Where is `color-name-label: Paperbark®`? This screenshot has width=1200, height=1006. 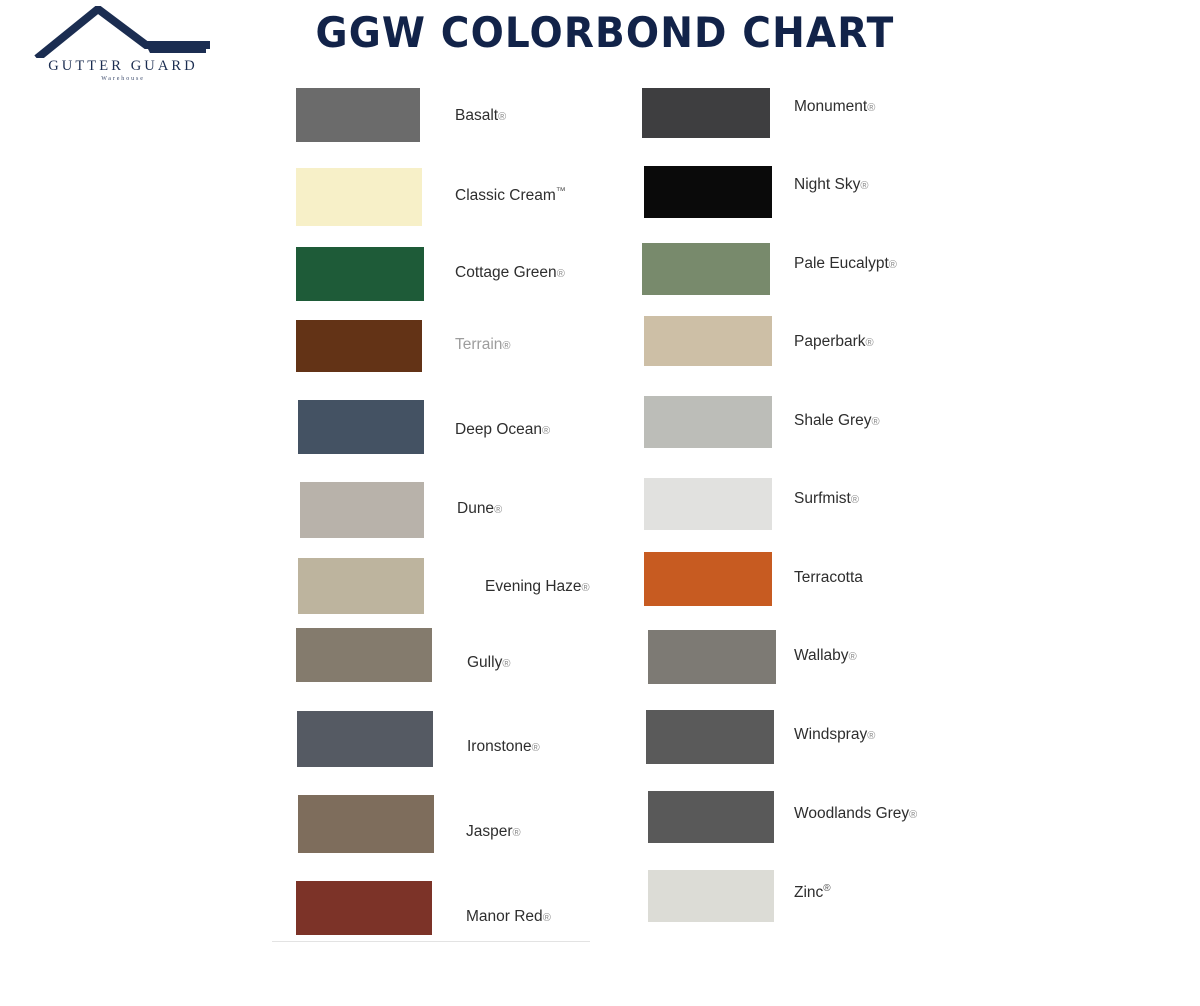
color-name-label: Paperbark® is located at coordinates (834, 342).